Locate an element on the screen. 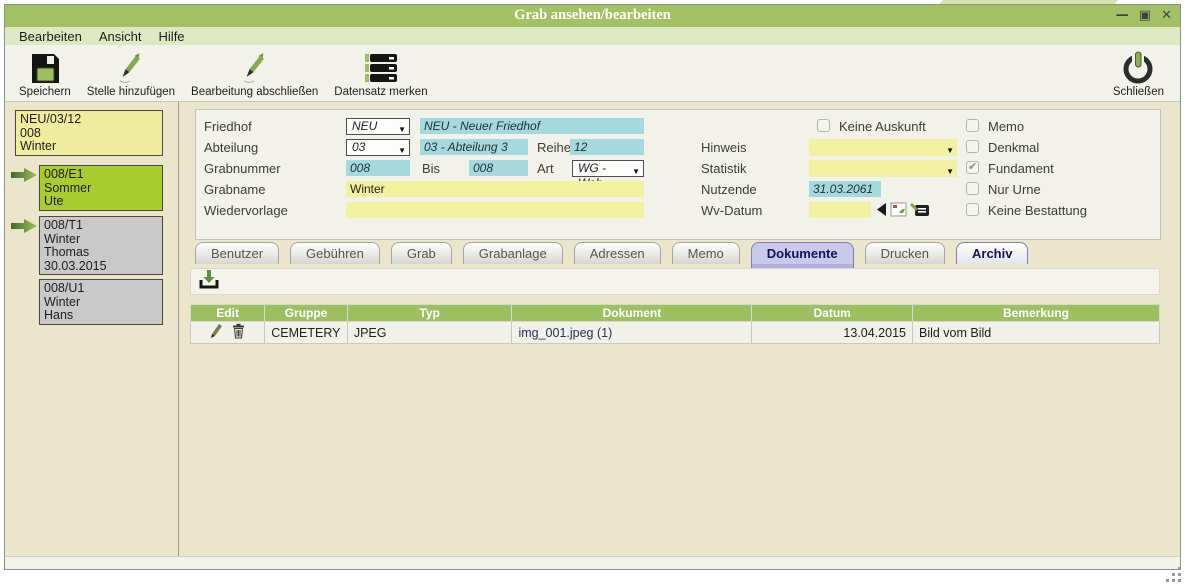 The width and height of the screenshot is (1185, 584). titlebar: Grab ansehen/bearbeiten — ▣ ✕ is located at coordinates (592, 16).